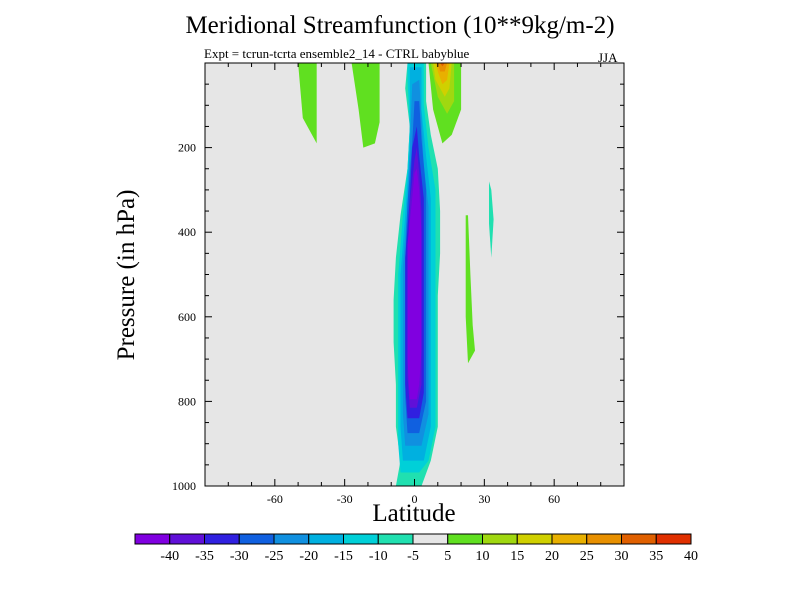 This screenshot has height=600, width=800. I want to click on y-tick-label: 400, so click(187, 232).